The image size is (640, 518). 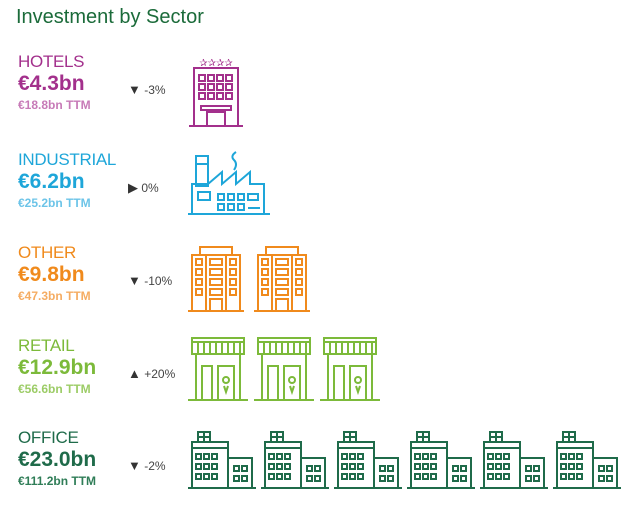 What do you see at coordinates (153, 466) in the screenshot?
I see `sector-change-value: -2%` at bounding box center [153, 466].